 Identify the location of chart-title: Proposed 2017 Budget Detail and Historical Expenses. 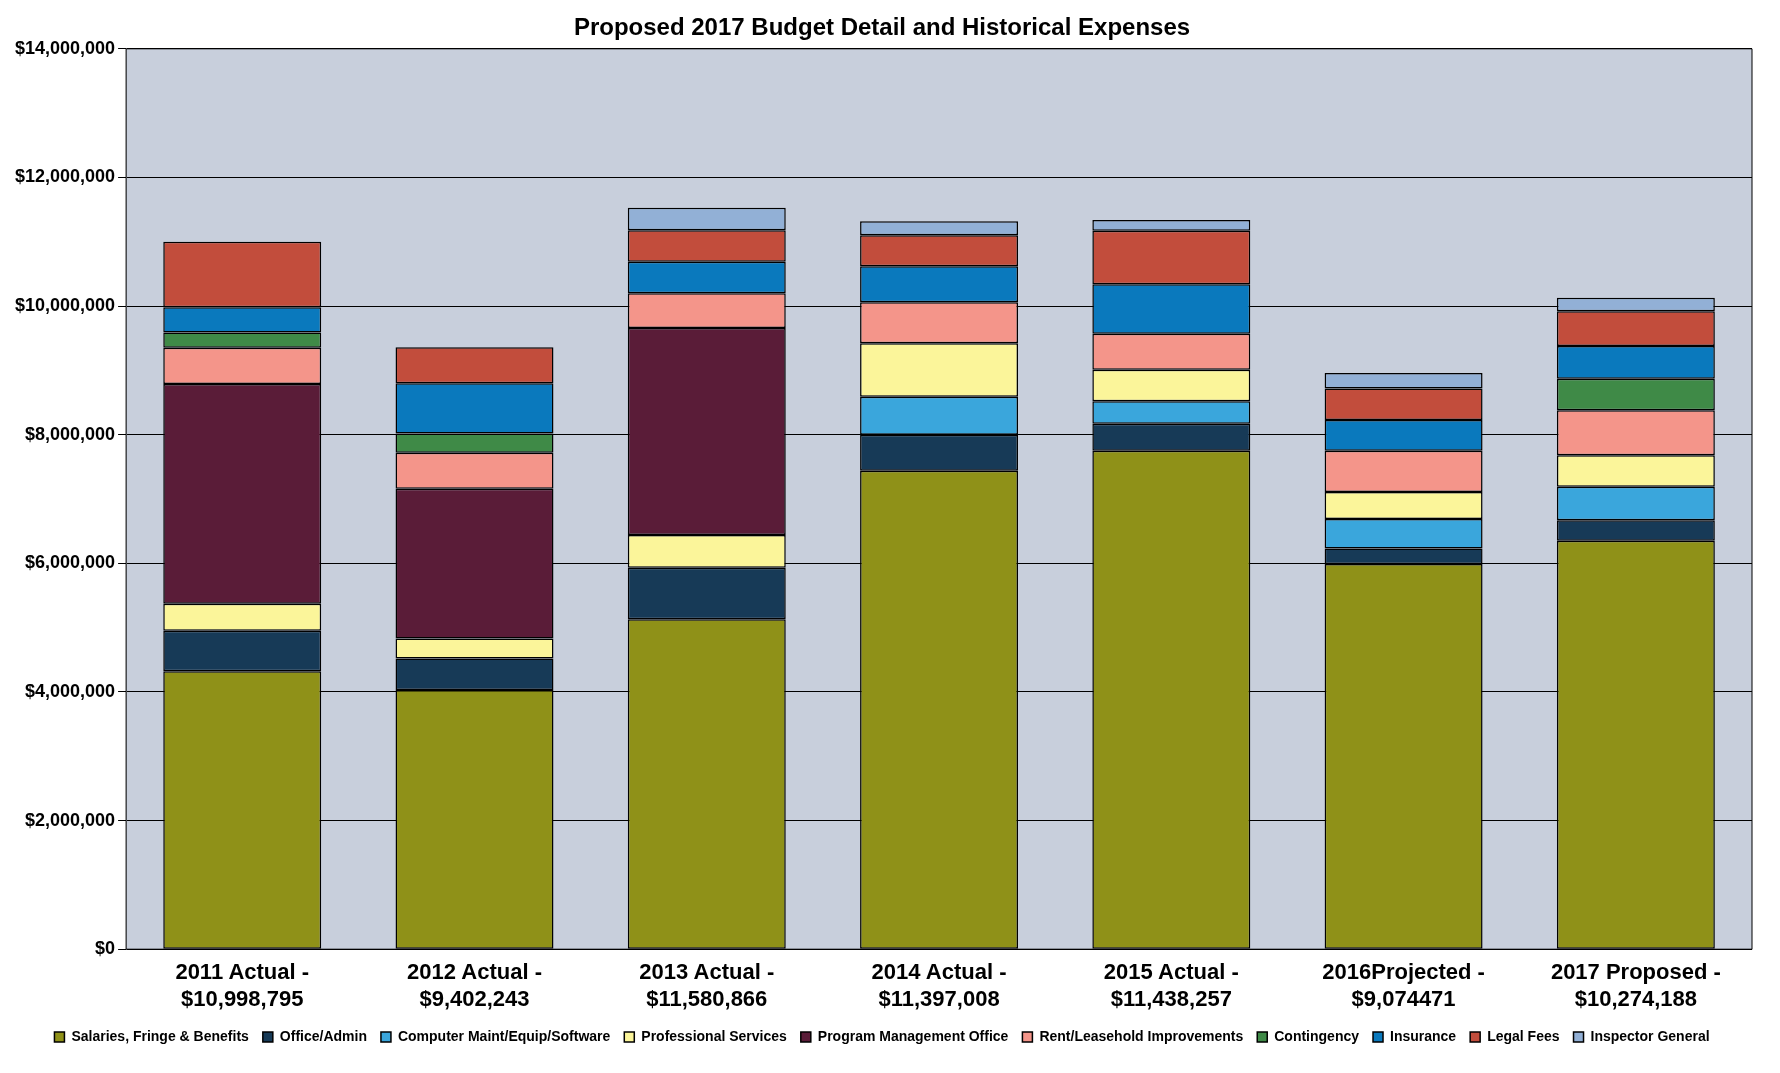
(882, 27).